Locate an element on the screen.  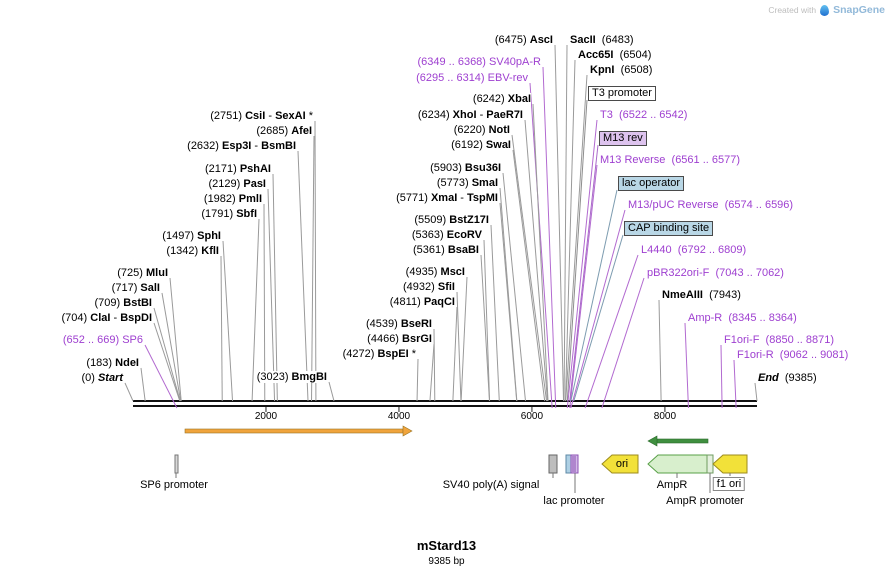
ampr-direction-arrow-body is located at coordinates (682, 441).